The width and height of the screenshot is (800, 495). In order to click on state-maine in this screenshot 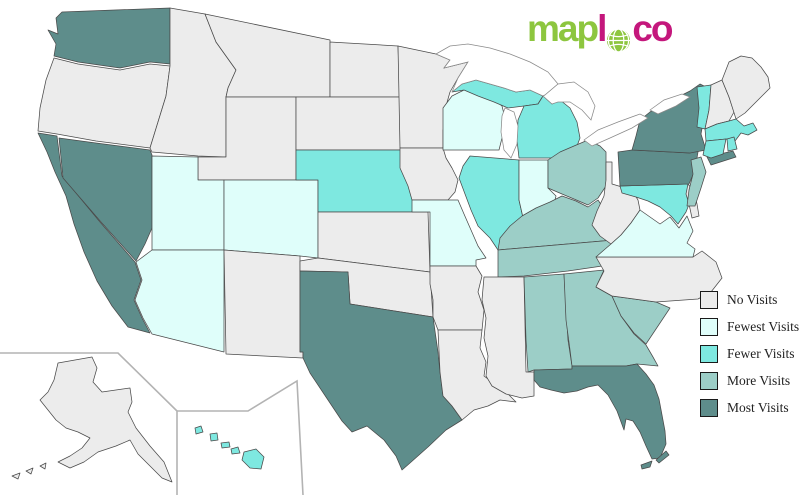, I will do `click(746, 87)`.